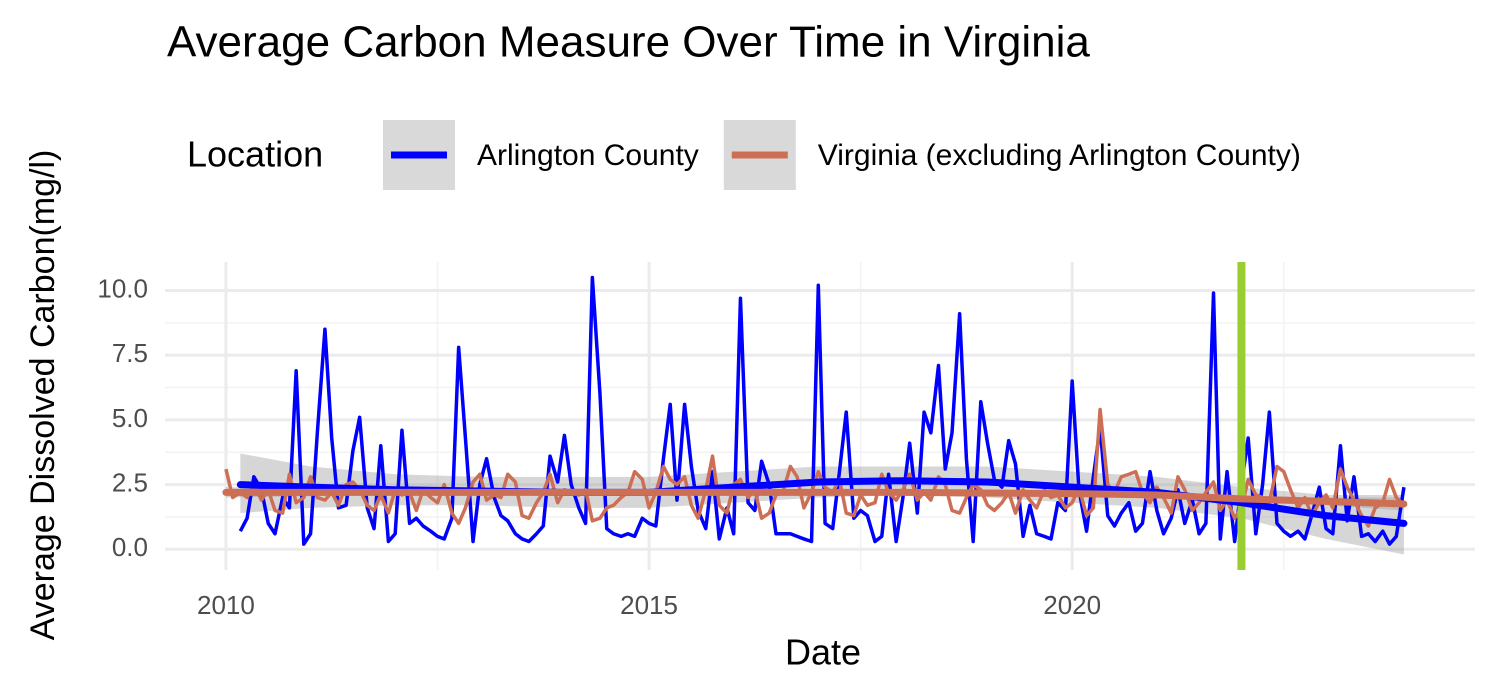  I want to click on legend-label: Virginia (excluding Arlington County), so click(1059, 155).